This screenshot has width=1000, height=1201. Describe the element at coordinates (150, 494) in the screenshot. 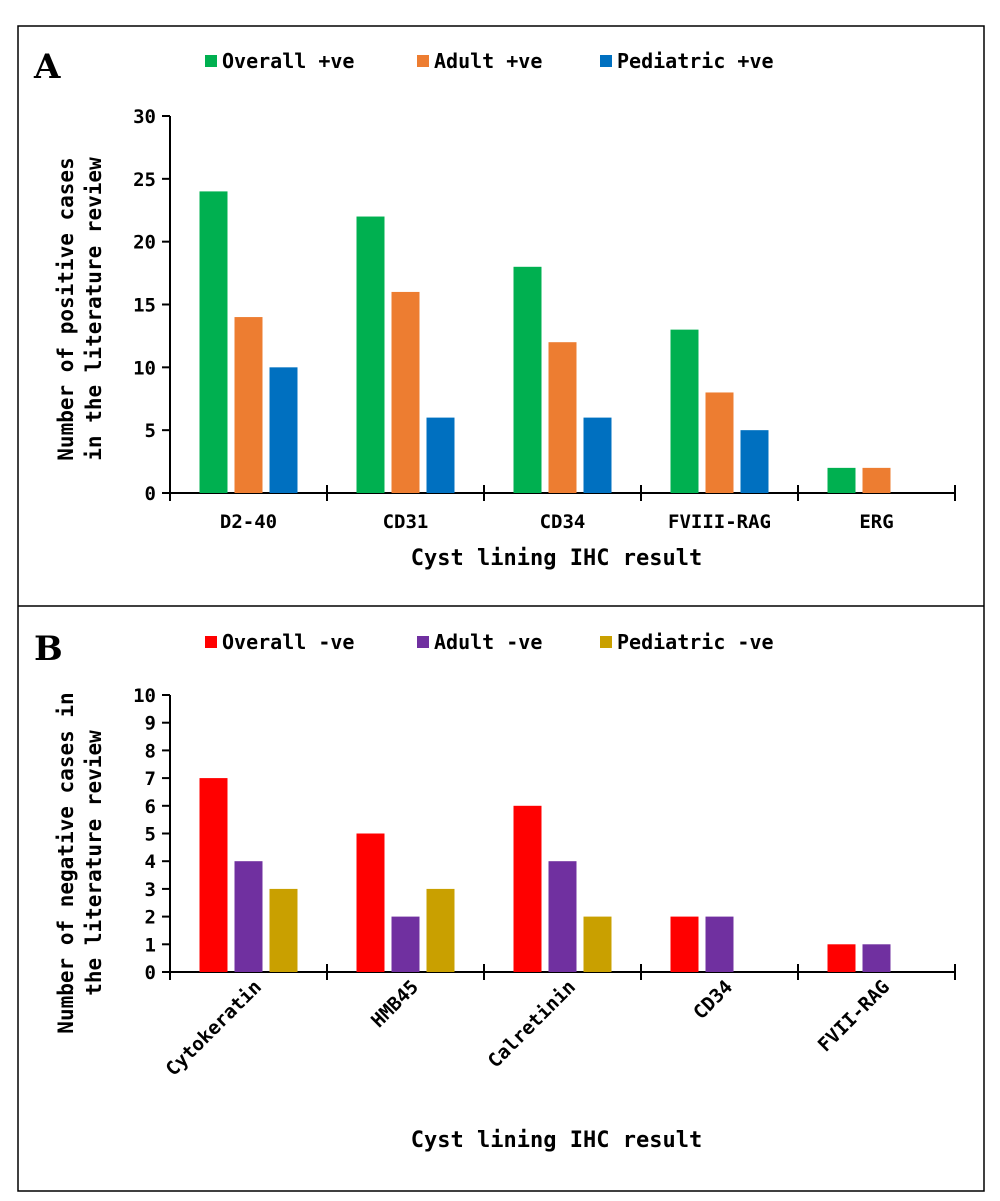

I see `y-tick-label-a-0: 0` at that location.